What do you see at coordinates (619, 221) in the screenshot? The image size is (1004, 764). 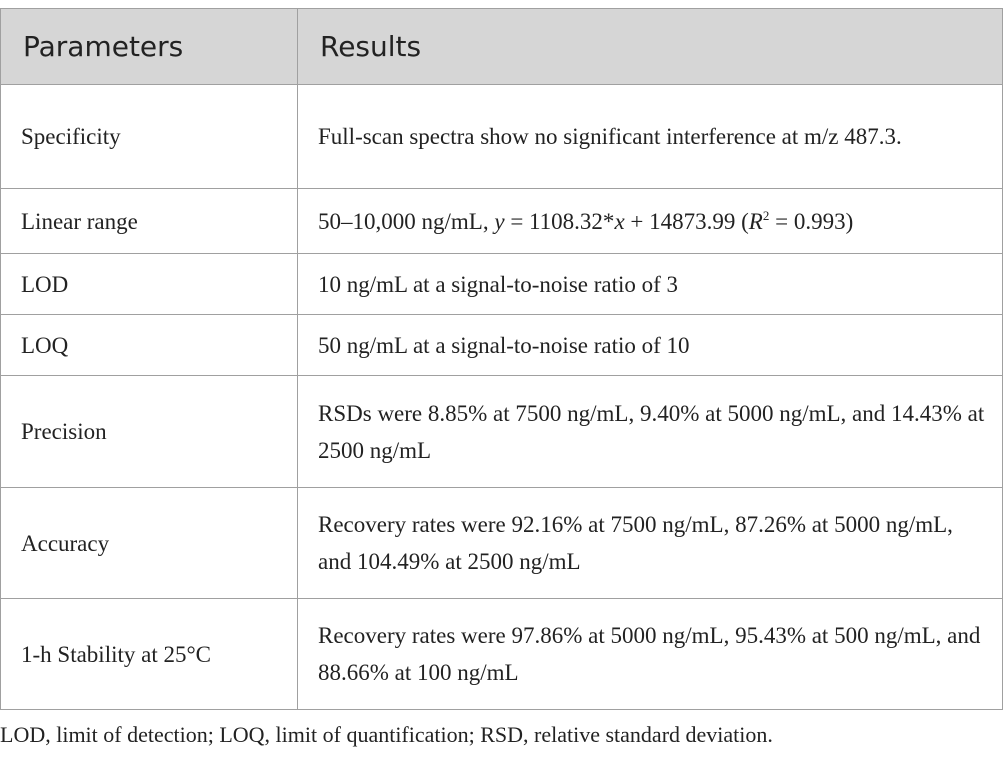 I see `text-run: x` at bounding box center [619, 221].